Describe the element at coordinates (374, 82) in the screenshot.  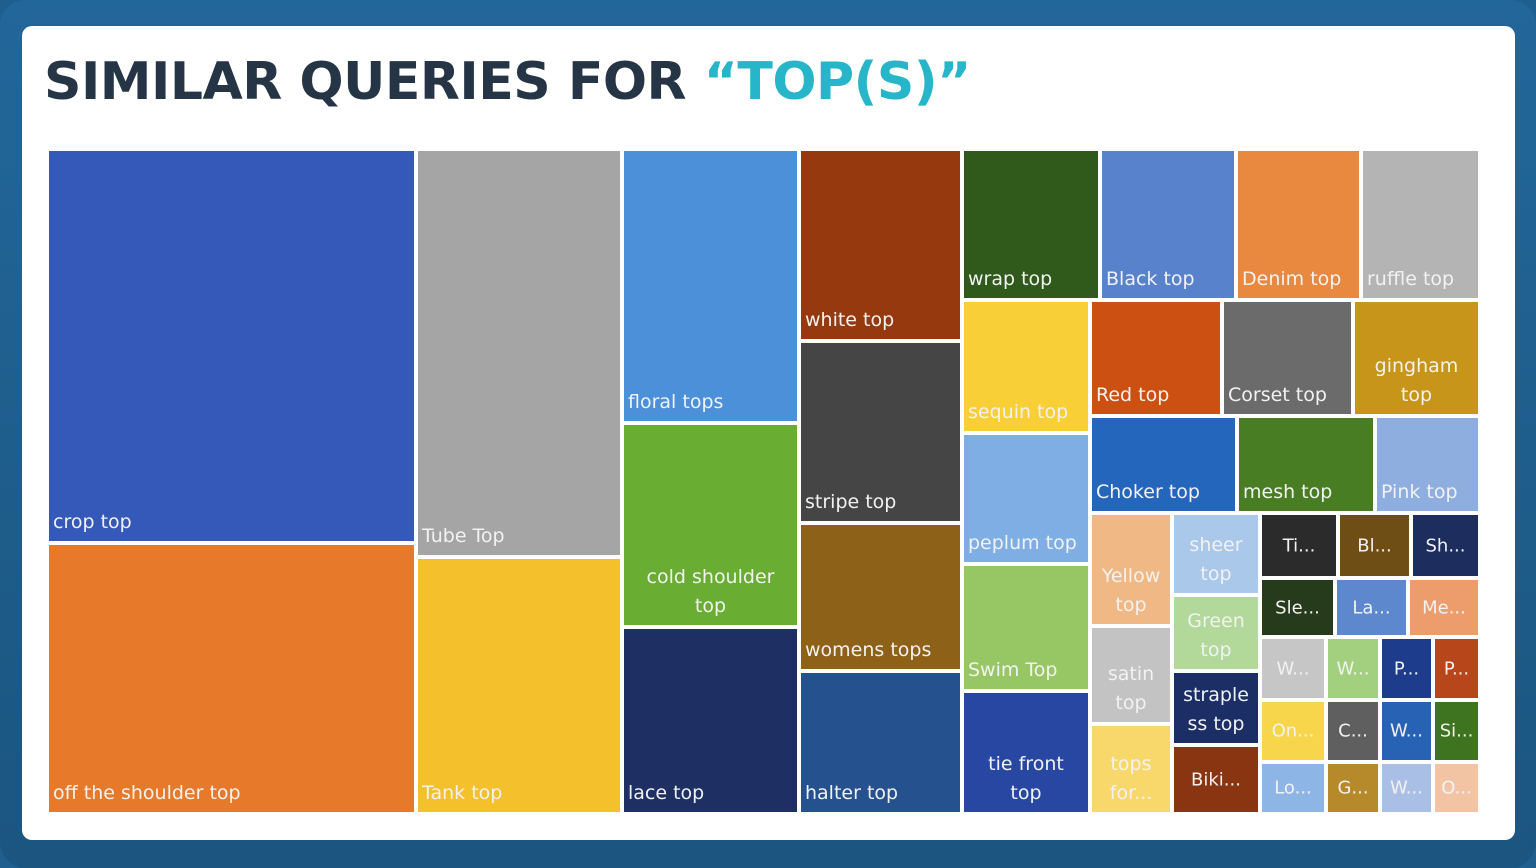
I see `title-main: SIMILAR QUERIES FOR` at that location.